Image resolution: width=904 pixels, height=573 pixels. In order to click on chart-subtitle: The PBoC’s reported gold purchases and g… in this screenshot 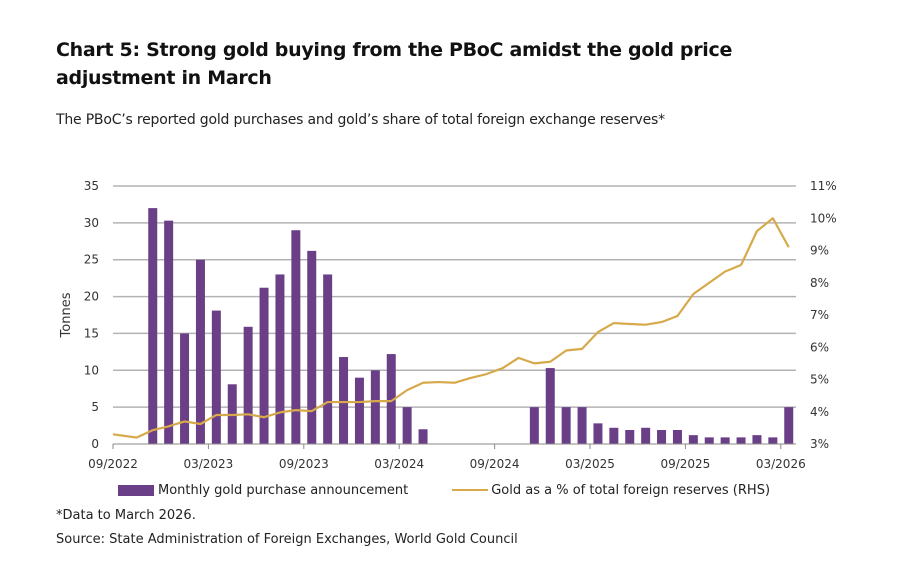, I will do `click(360, 120)`.